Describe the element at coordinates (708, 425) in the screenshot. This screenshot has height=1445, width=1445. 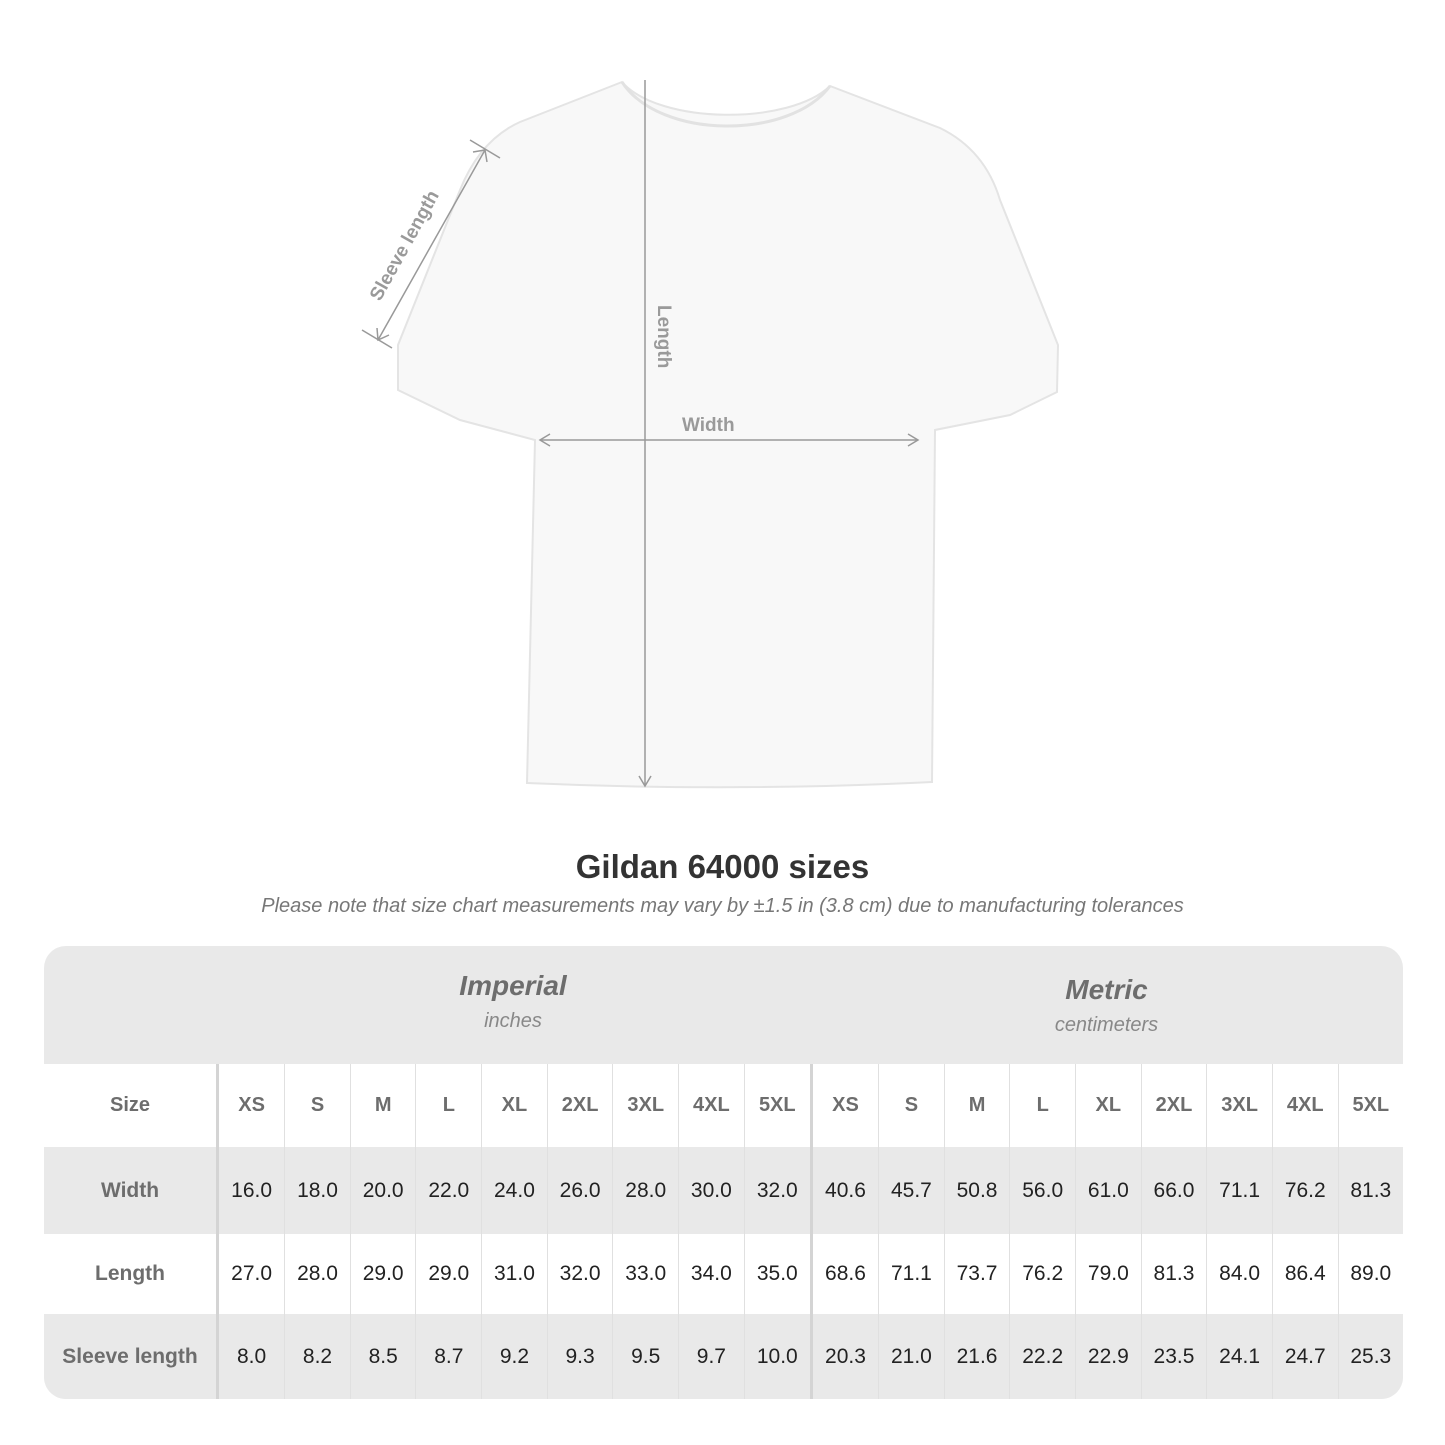
I see `width-label: Width` at that location.